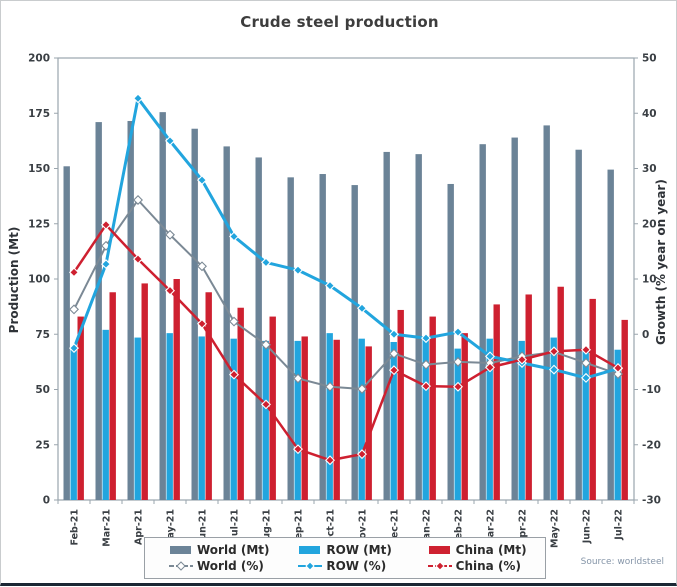 Image resolution: width=677 pixels, height=587 pixels. Describe the element at coordinates (491, 528) in the screenshot. I see `x-axis-label: Mar-22` at that location.